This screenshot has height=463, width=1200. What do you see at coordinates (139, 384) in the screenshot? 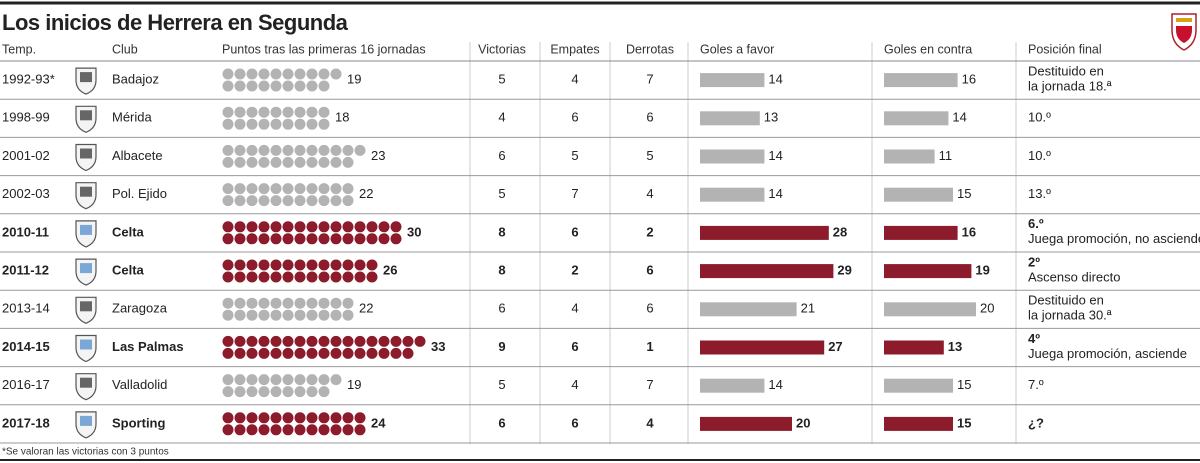
I see `club: Valladolid` at bounding box center [139, 384].